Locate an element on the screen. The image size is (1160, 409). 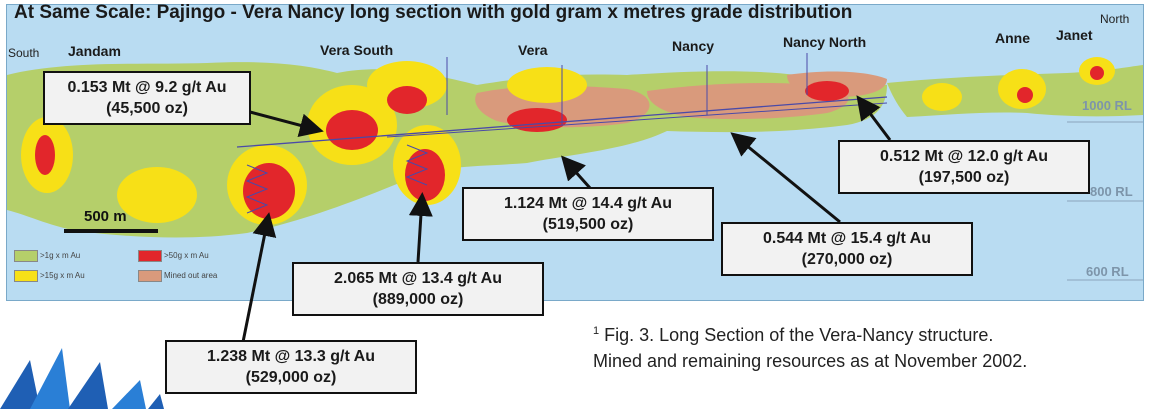
callout-ounces: (45,500 oz) is located at coordinates (147, 108).